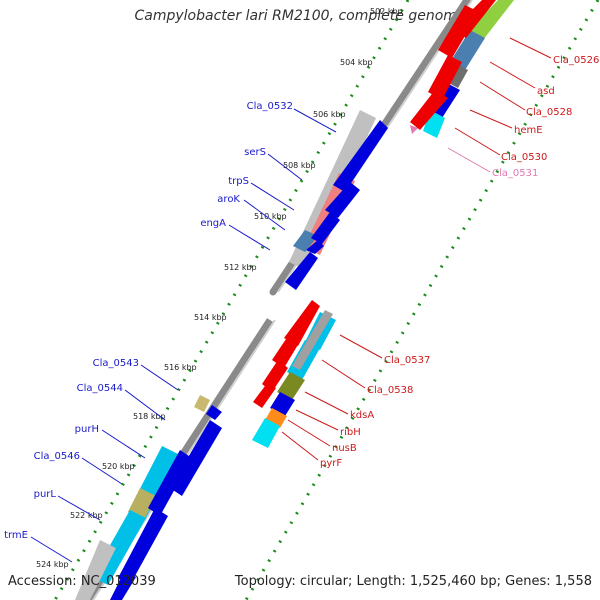 The image size is (600, 600). Describe the element at coordinates (386, 11) in the screenshot. I see `scale-label: 502 kbp` at that location.